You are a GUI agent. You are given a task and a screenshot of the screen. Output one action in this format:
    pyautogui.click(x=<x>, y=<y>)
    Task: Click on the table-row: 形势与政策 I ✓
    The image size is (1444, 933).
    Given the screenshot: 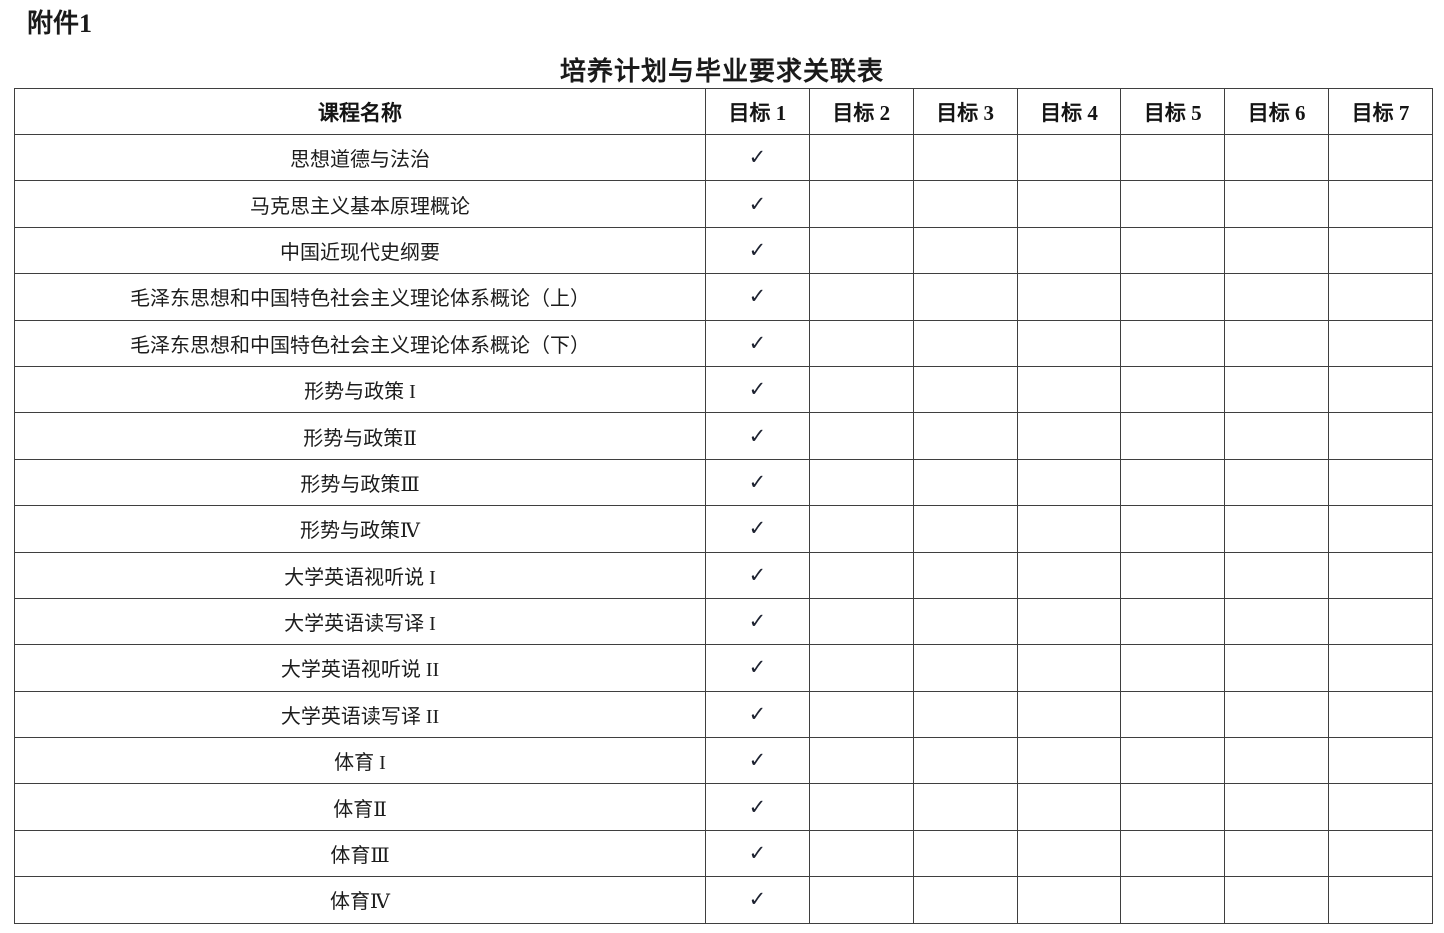 What is the action you would take?
    pyautogui.click(x=723, y=389)
    